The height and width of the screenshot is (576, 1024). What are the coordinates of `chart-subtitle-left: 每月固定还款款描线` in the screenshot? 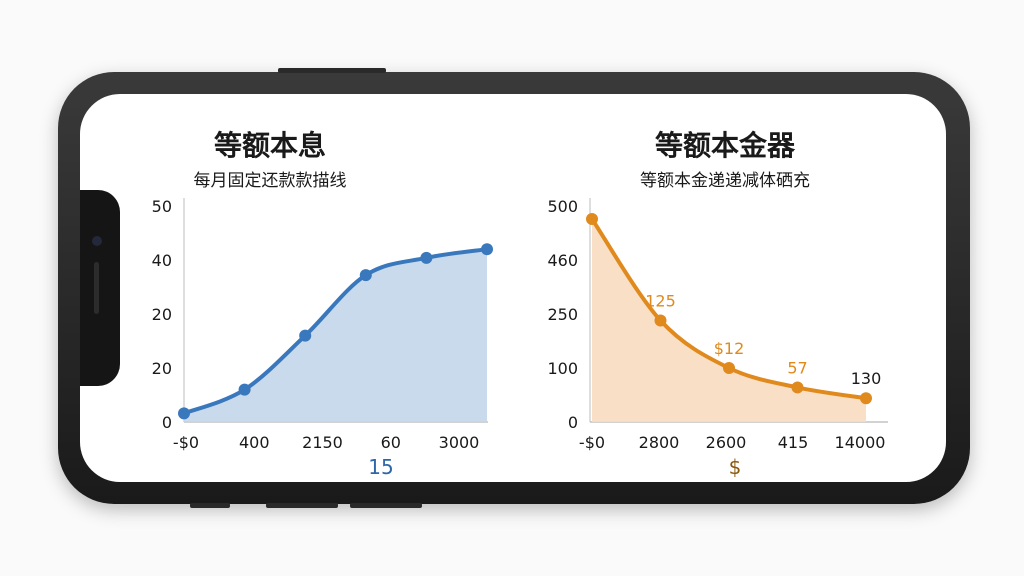 It's located at (270, 181).